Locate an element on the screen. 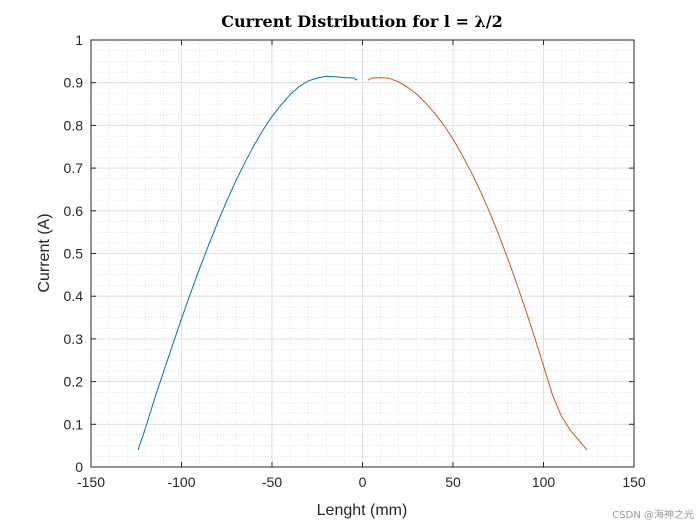 The width and height of the screenshot is (700, 525). y-tick-label: 0 is located at coordinates (79, 467).